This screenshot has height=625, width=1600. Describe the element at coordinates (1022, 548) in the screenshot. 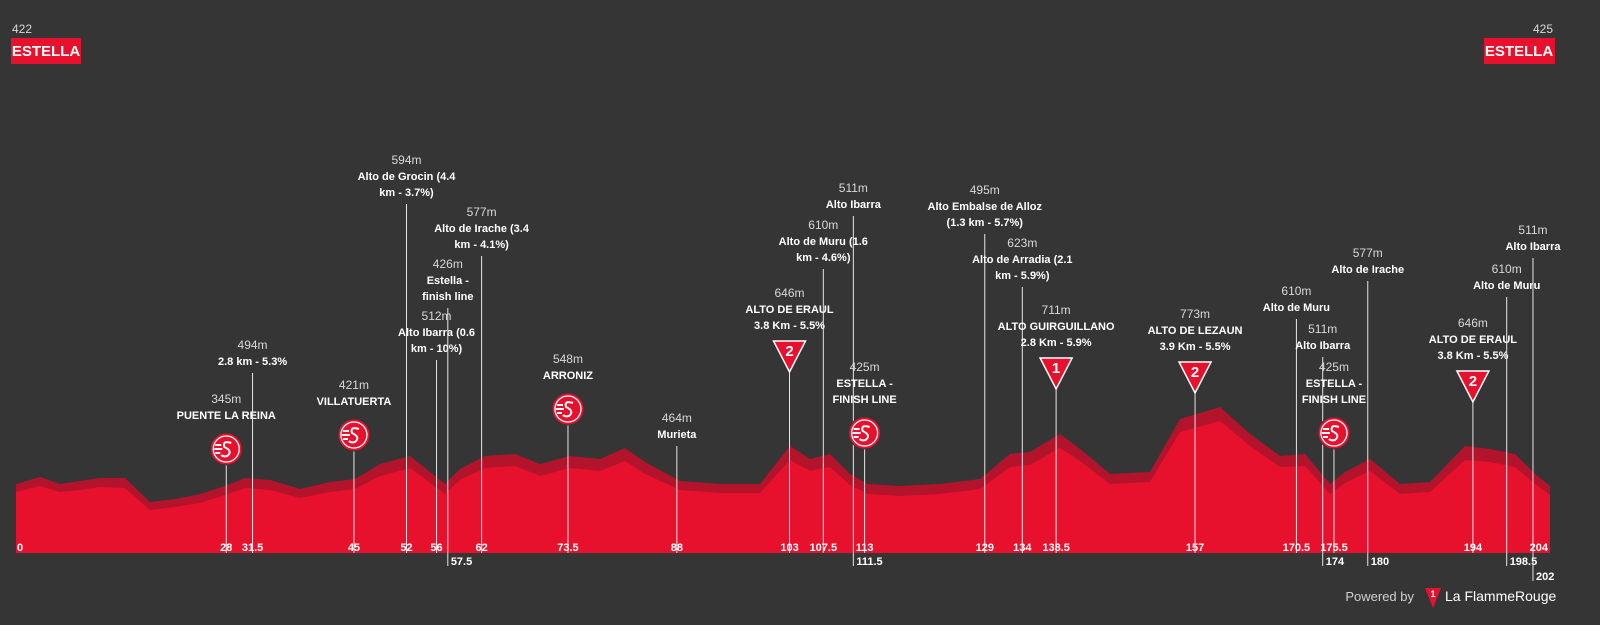

I see `km-label: 134` at that location.